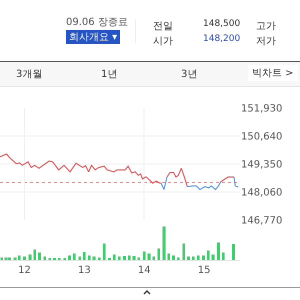  Describe the element at coordinates (109, 74) in the screenshot. I see `text: 1년` at that location.